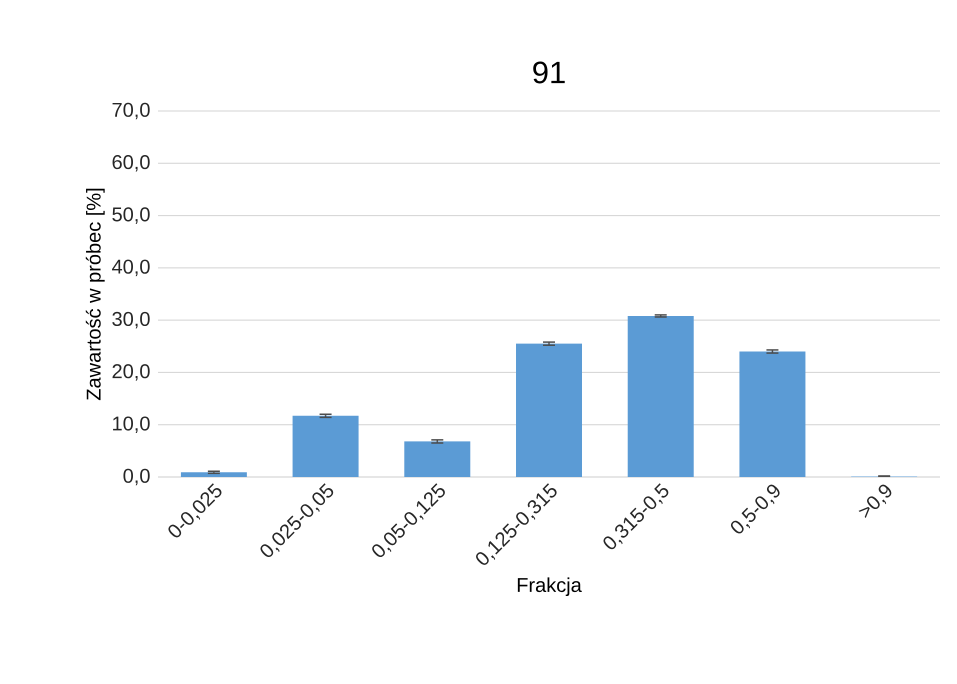 The height and width of the screenshot is (684, 957). I want to click on y-tick-label: 50,0, so click(131, 215).